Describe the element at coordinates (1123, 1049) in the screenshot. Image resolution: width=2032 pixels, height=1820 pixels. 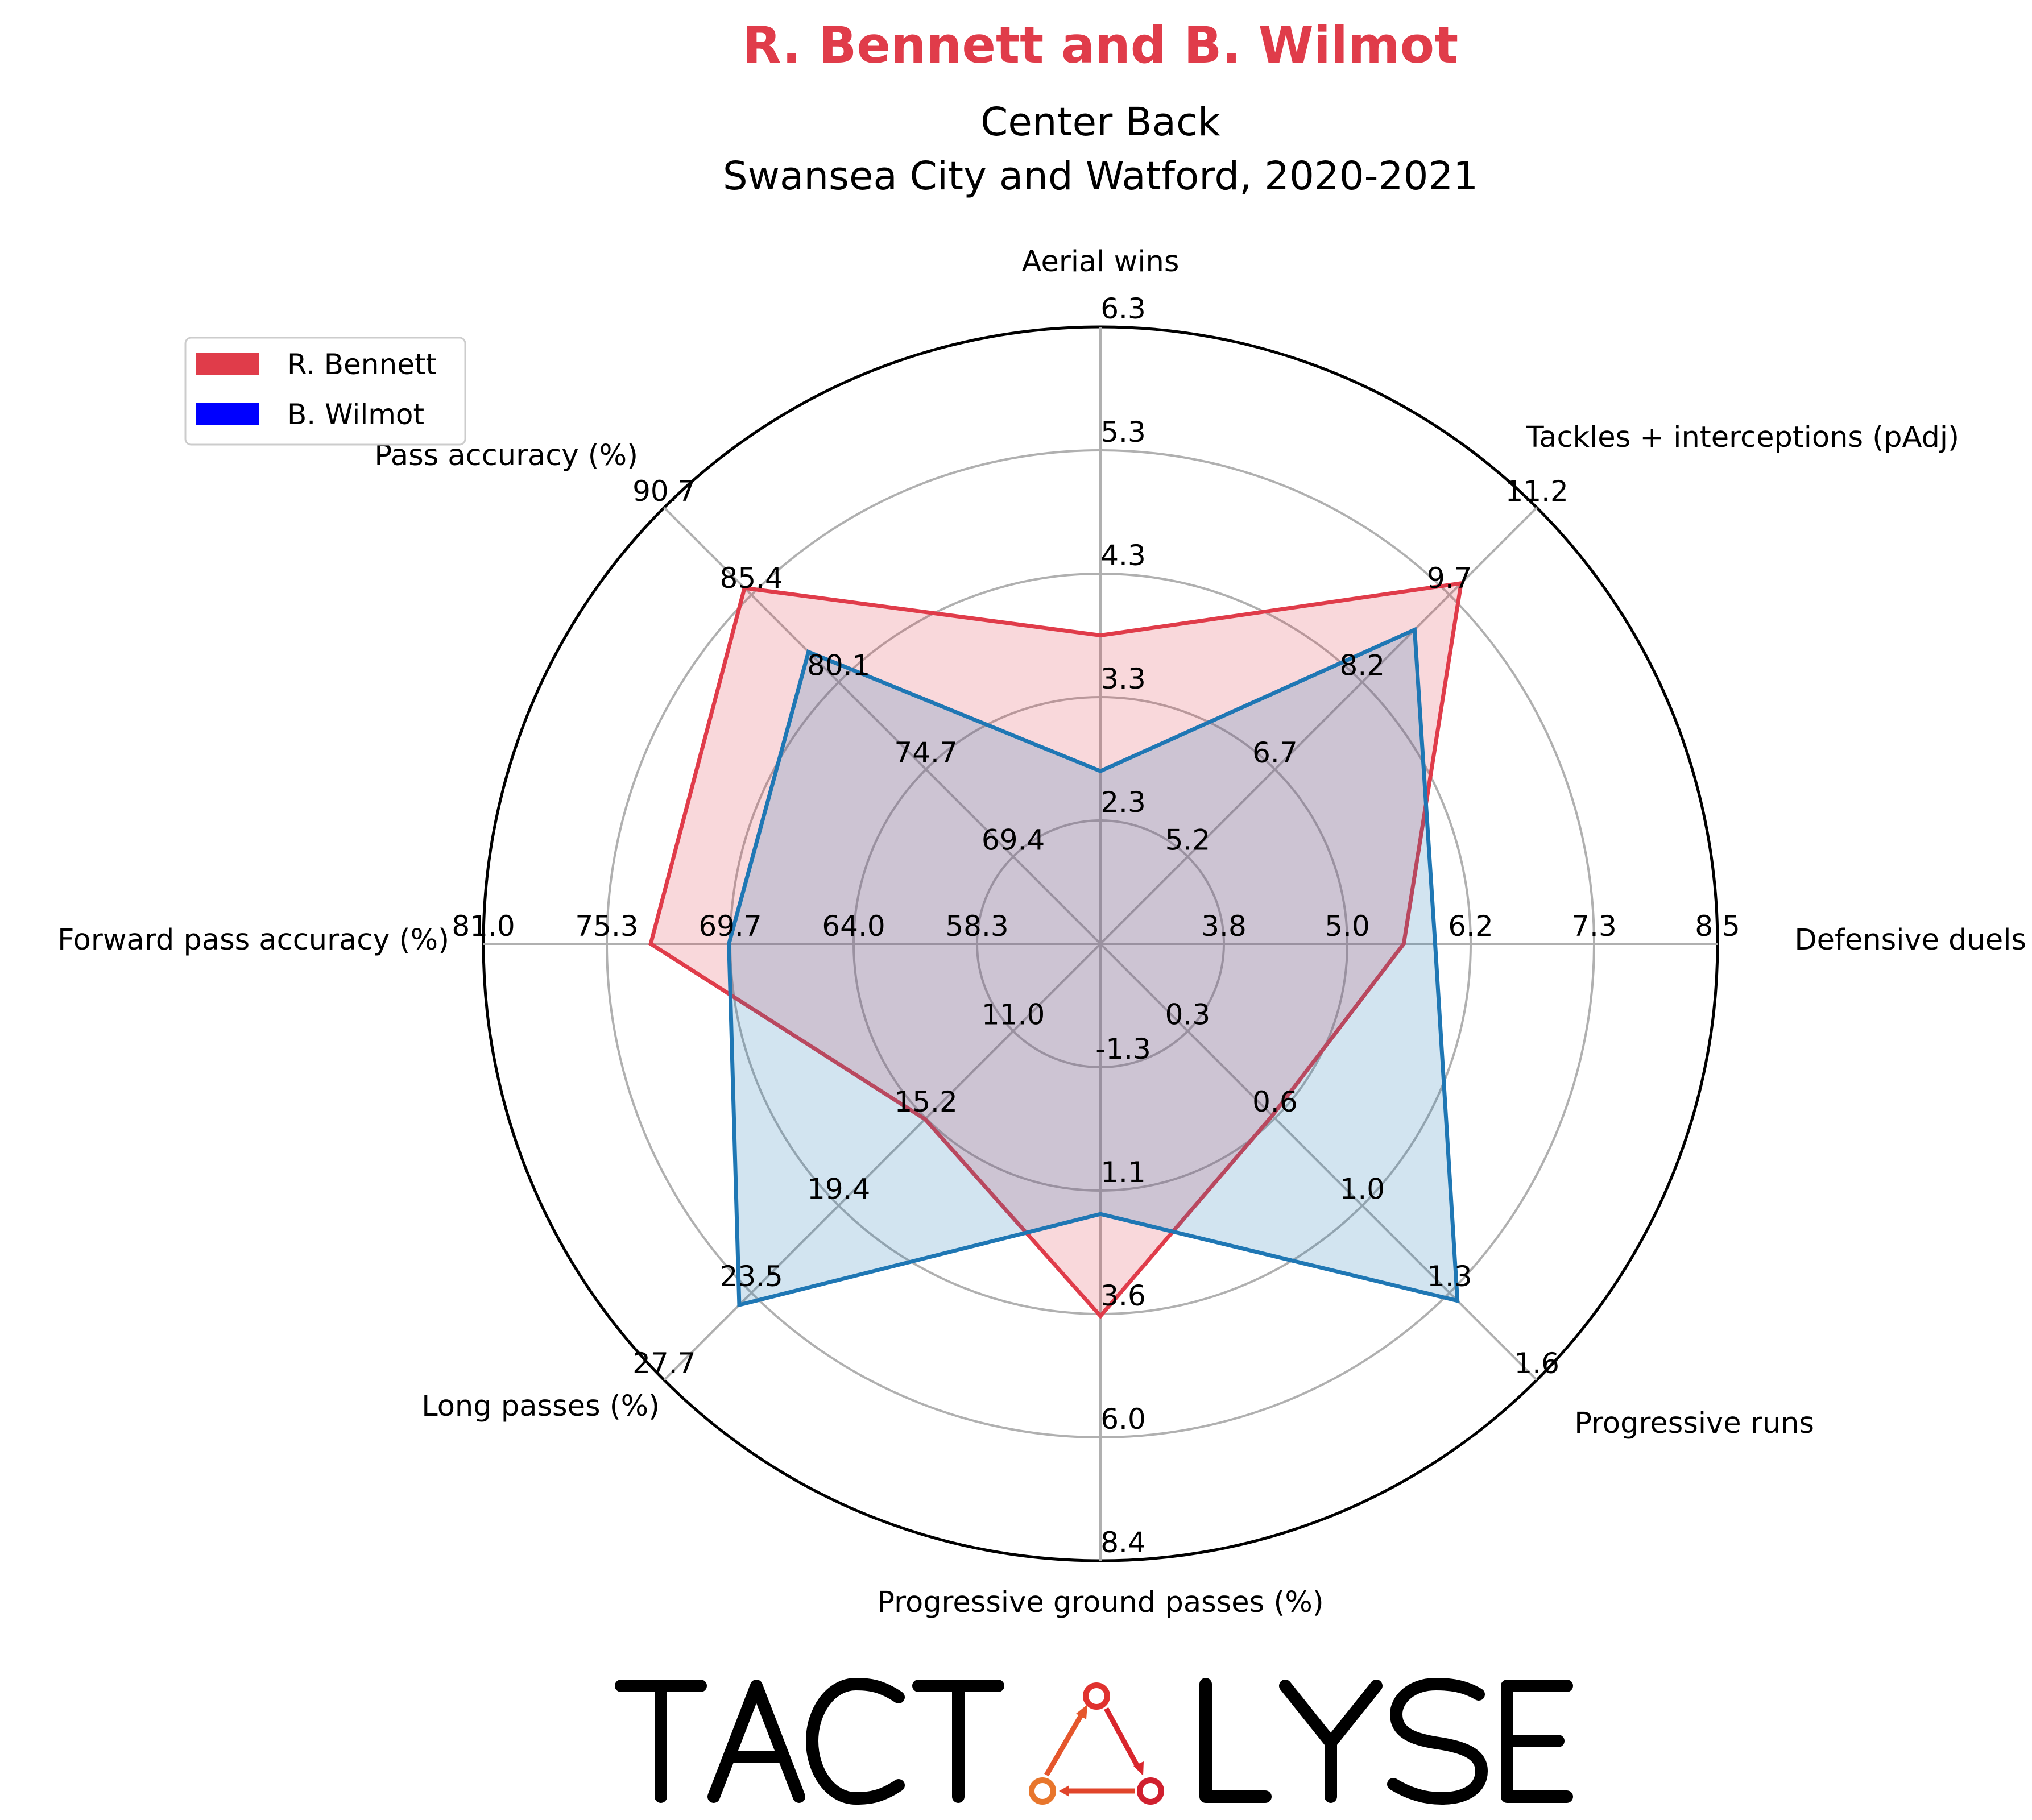
I see `tick-label: -1.3` at that location.